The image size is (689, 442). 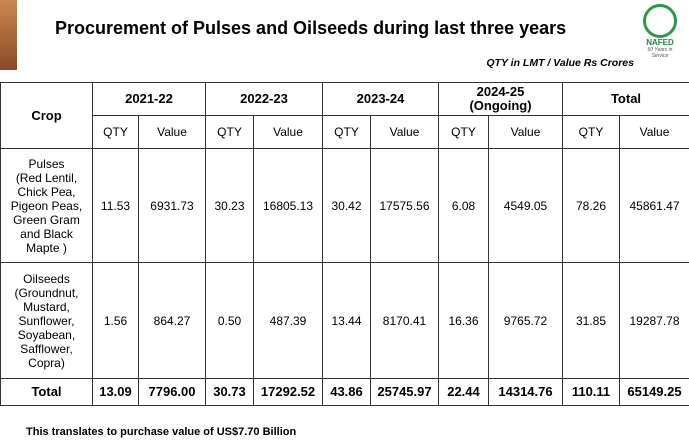 I want to click on value-cell: 1.56, so click(x=115, y=320).